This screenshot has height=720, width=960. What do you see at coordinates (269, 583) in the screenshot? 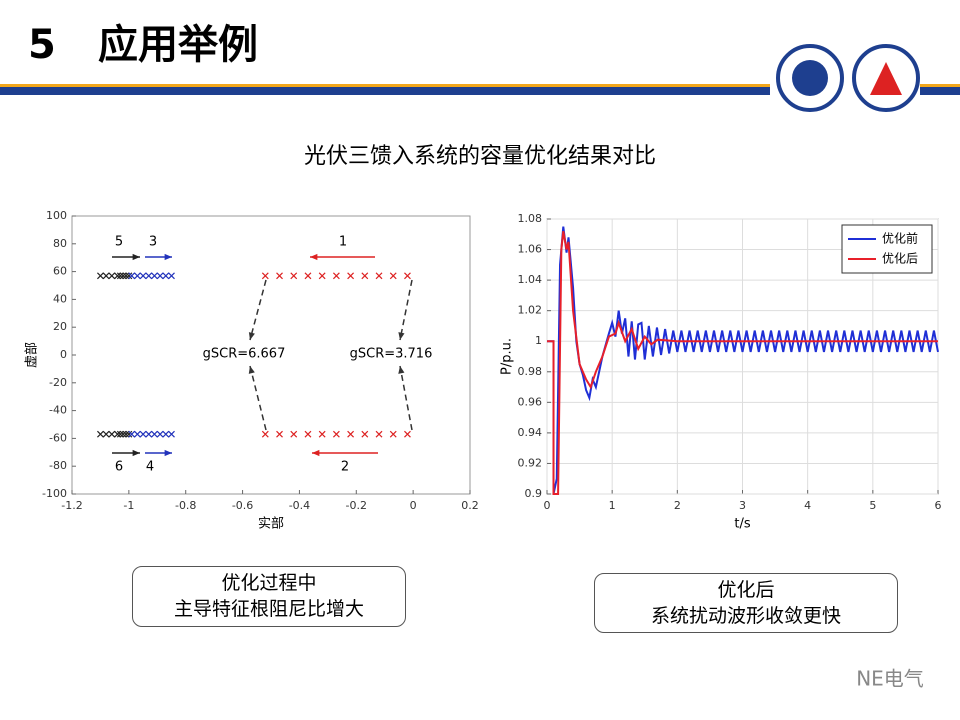
I see `caption-line: 优化过程中` at bounding box center [269, 583].